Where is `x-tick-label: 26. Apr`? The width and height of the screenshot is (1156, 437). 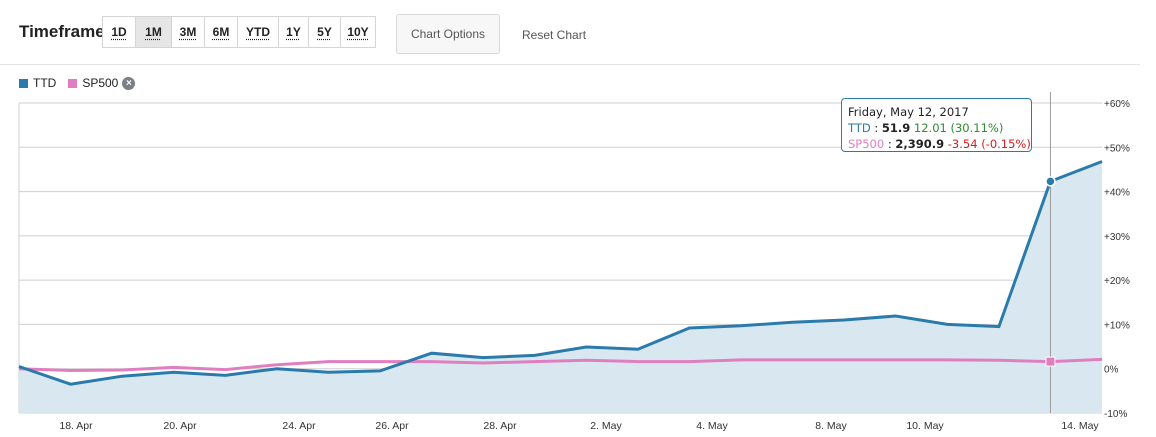
x-tick-label: 26. Apr is located at coordinates (392, 426).